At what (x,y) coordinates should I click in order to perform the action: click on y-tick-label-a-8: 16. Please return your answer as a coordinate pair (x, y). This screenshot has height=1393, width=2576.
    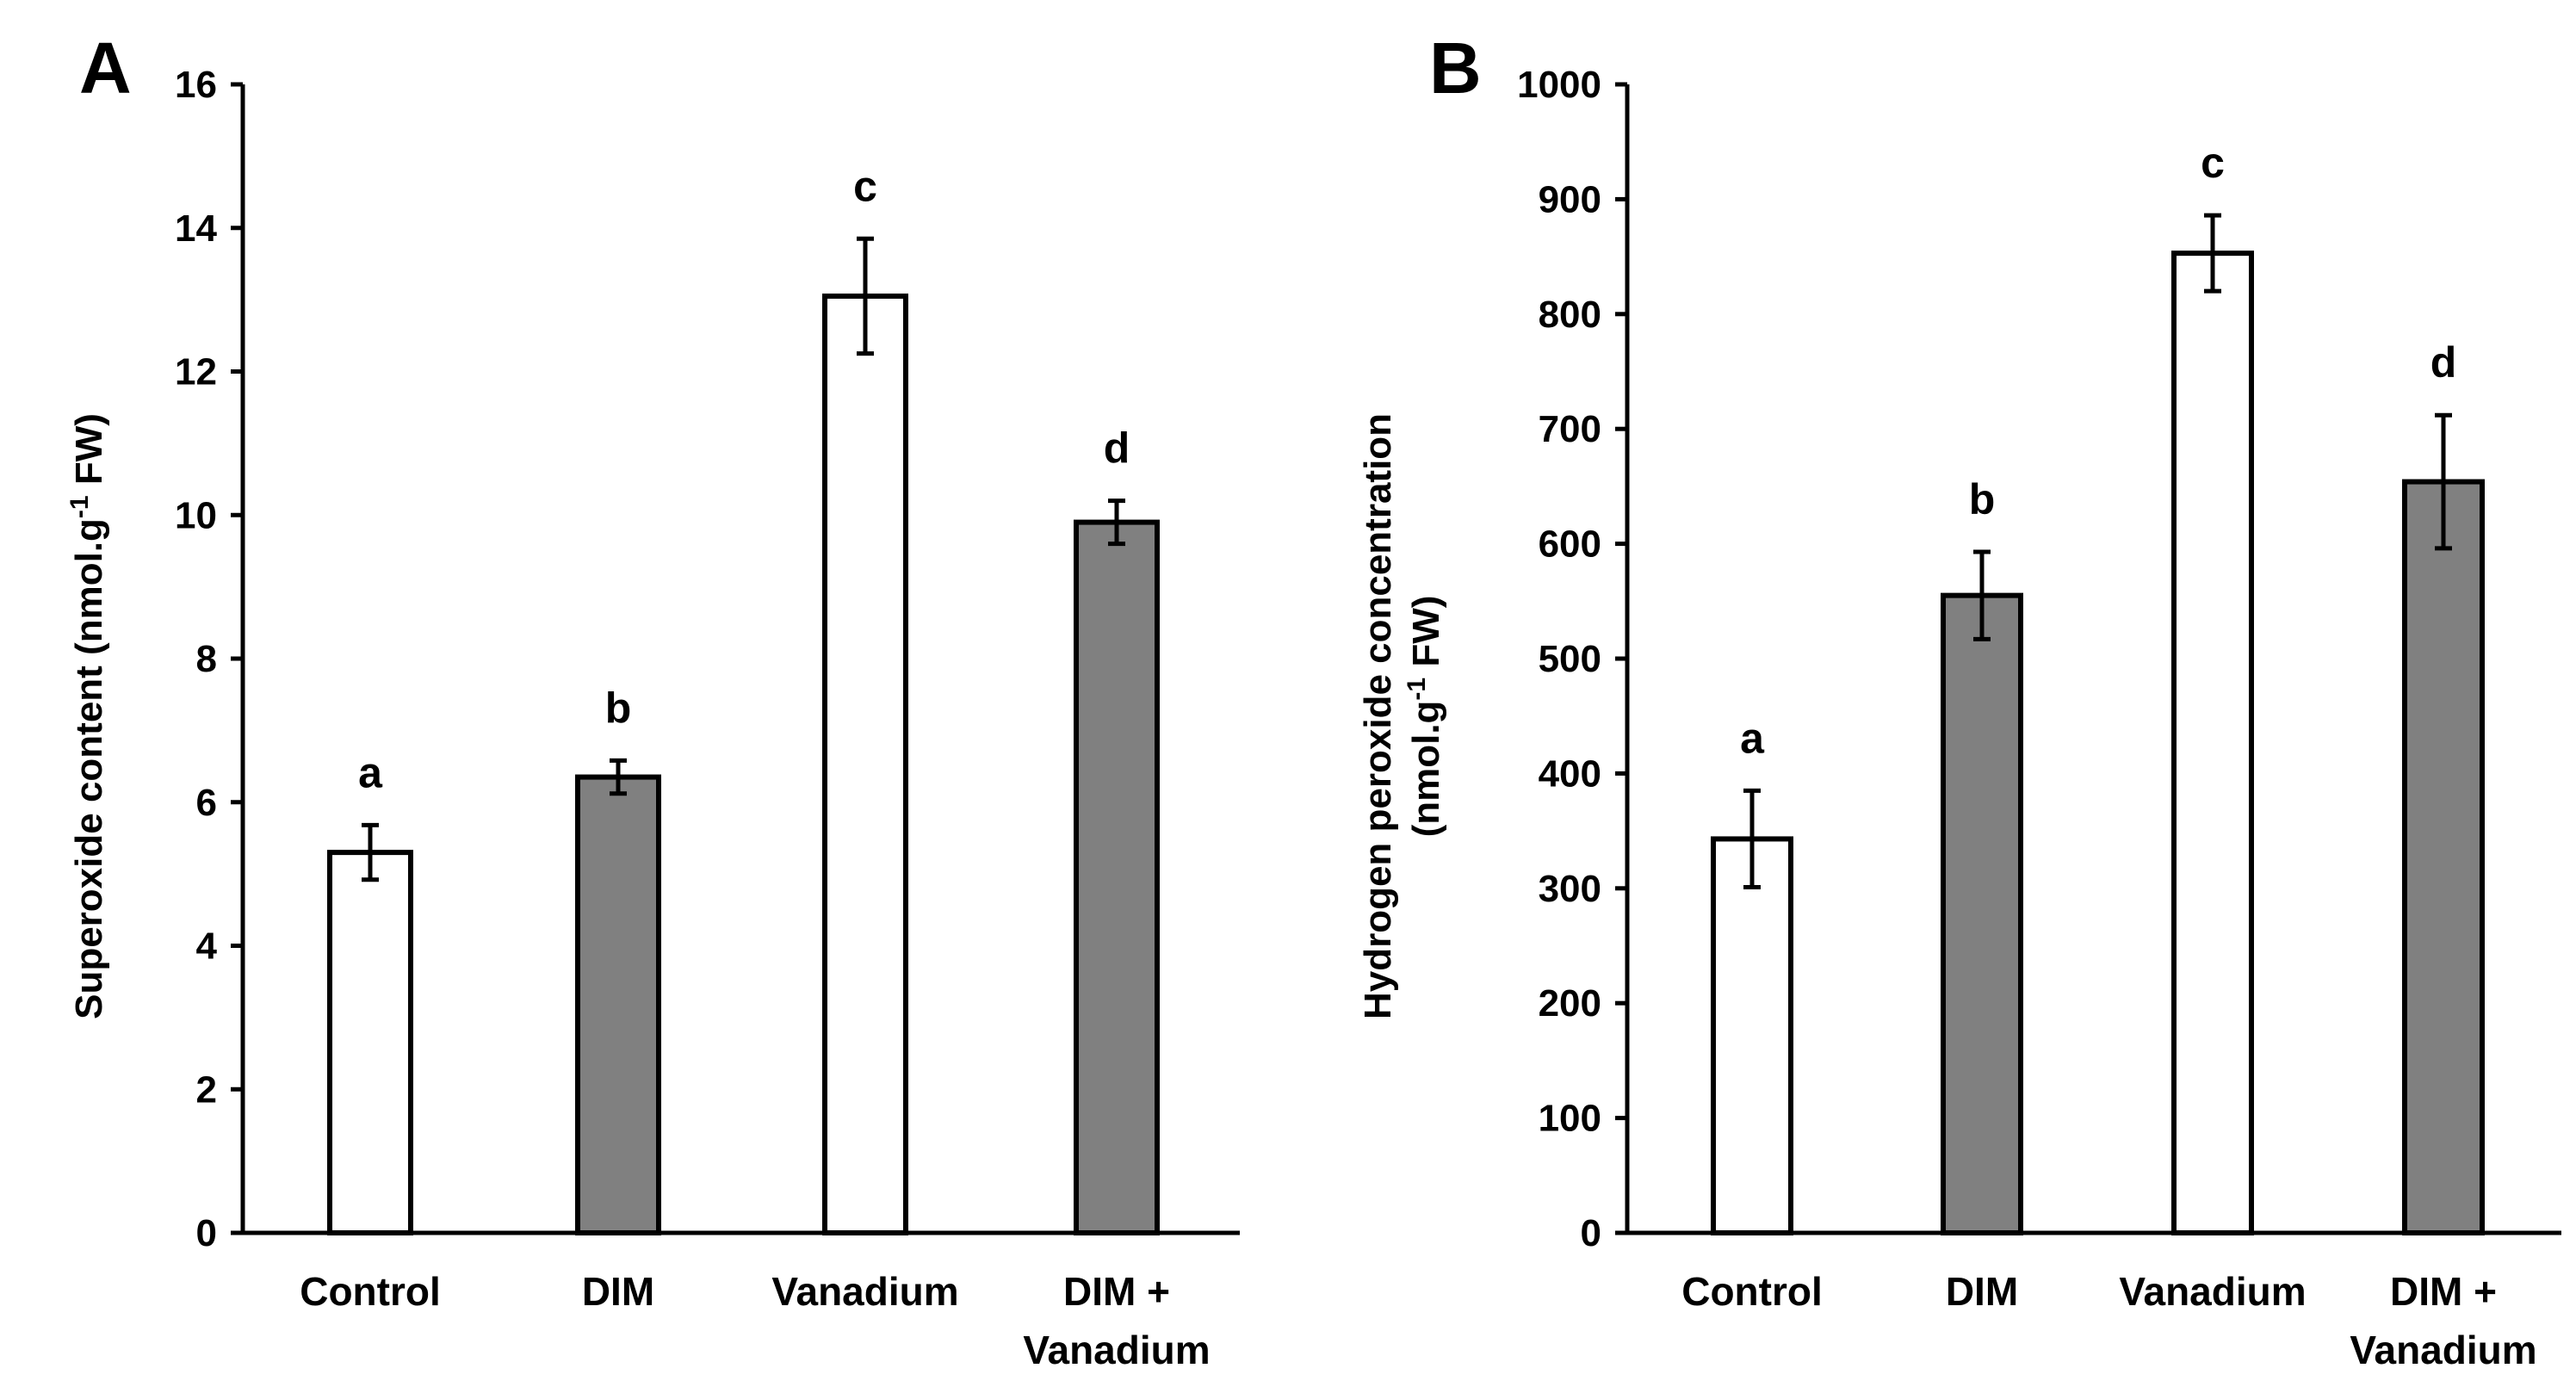
    Looking at the image, I should click on (196, 85).